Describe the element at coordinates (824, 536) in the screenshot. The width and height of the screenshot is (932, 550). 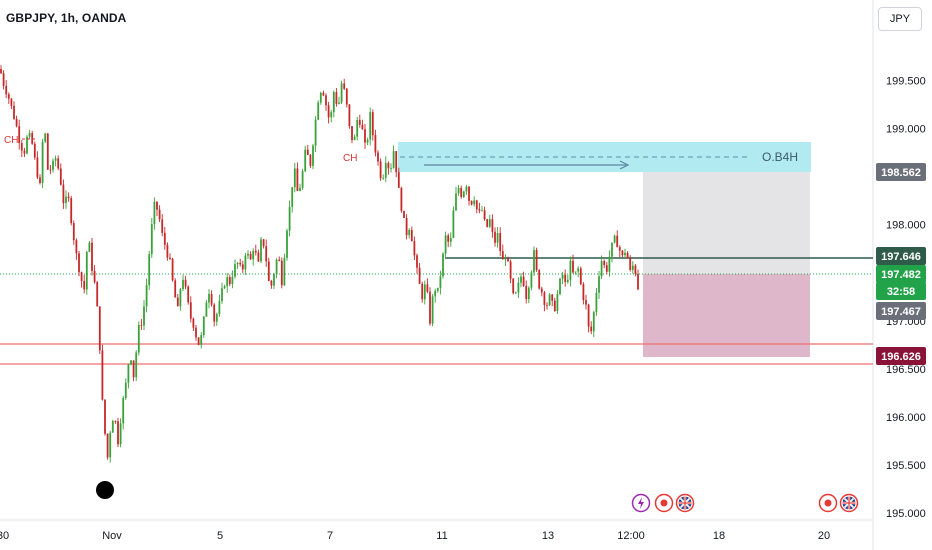
I see `time-tick-label: 20` at that location.